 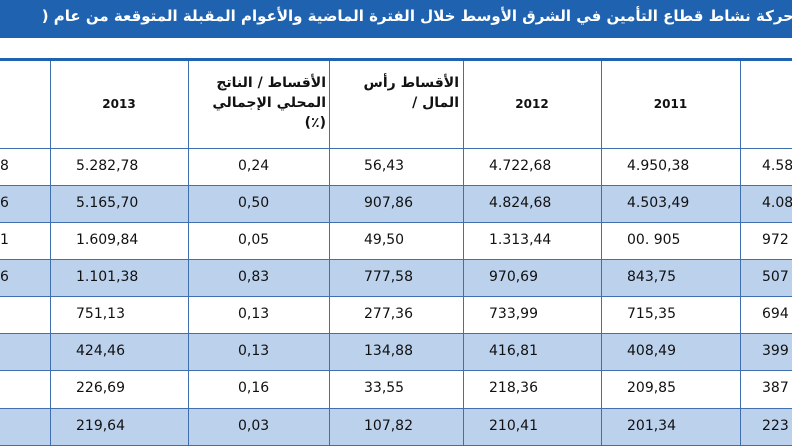 What do you see at coordinates (513, 314) in the screenshot?
I see `table-cell-y2012: 733,99` at bounding box center [513, 314].